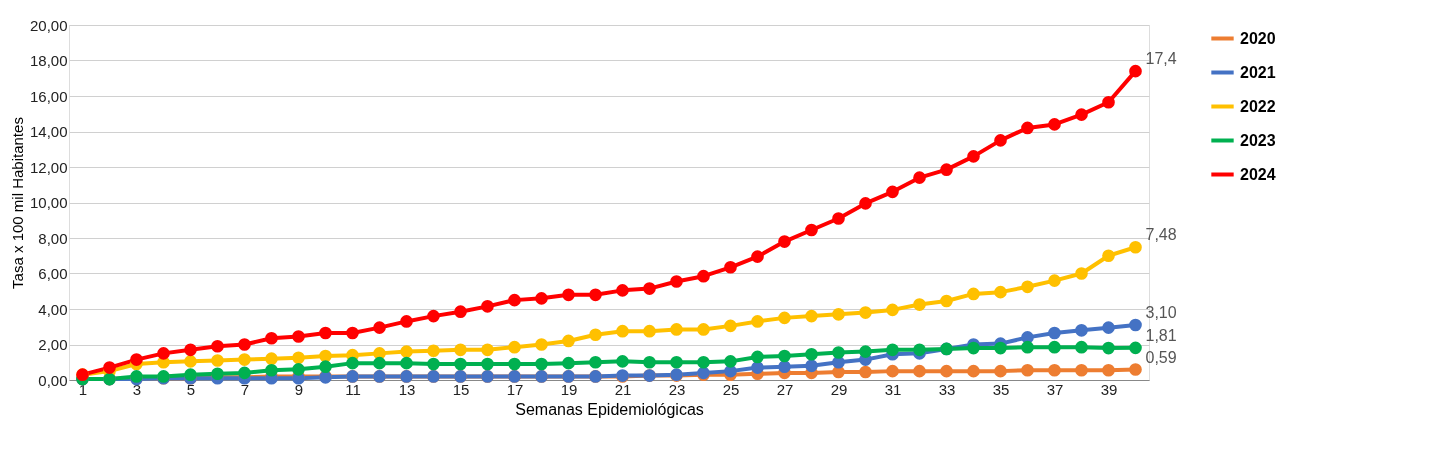  What do you see at coordinates (299, 389) in the screenshot?
I see `x-tick-label: 9` at bounding box center [299, 389].